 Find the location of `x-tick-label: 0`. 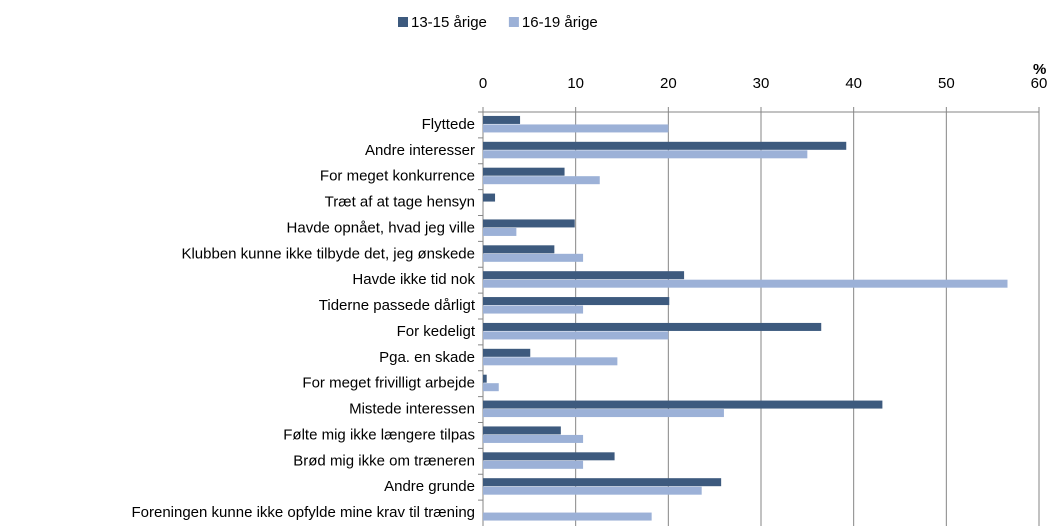

x-tick-label: 0 is located at coordinates (483, 83).